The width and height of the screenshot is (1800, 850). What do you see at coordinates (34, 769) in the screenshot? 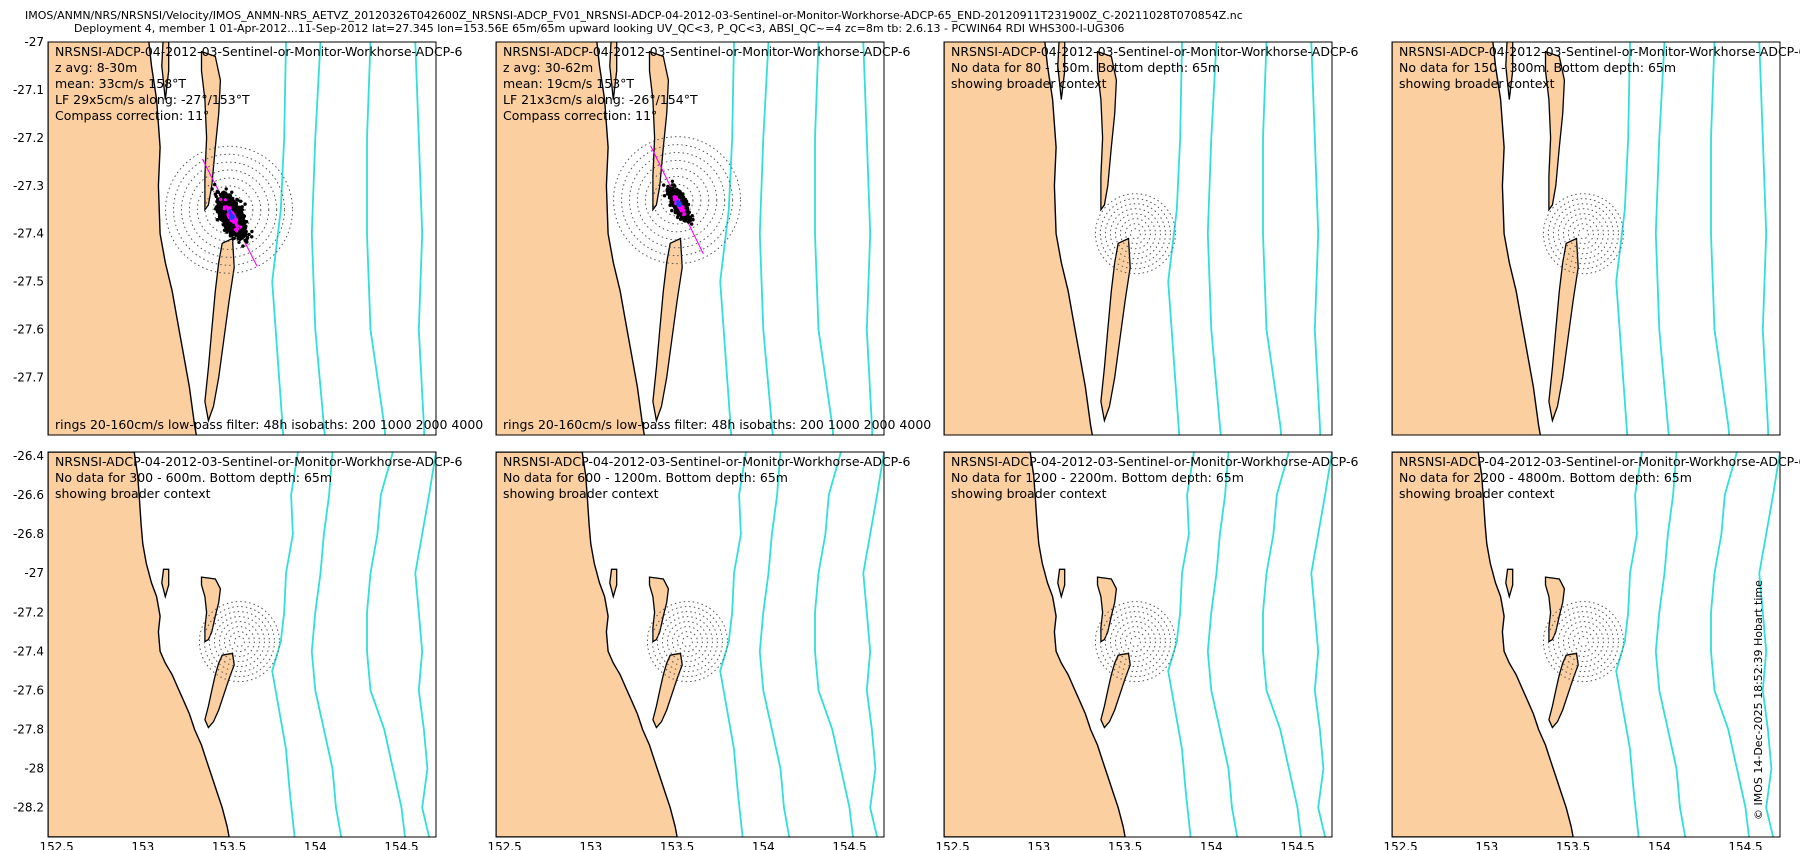
I see `y-tick-label: -28` at bounding box center [34, 769].